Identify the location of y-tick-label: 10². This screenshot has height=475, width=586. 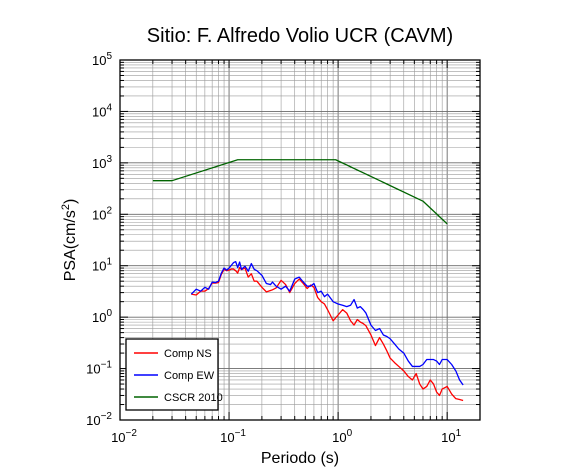
(102, 213).